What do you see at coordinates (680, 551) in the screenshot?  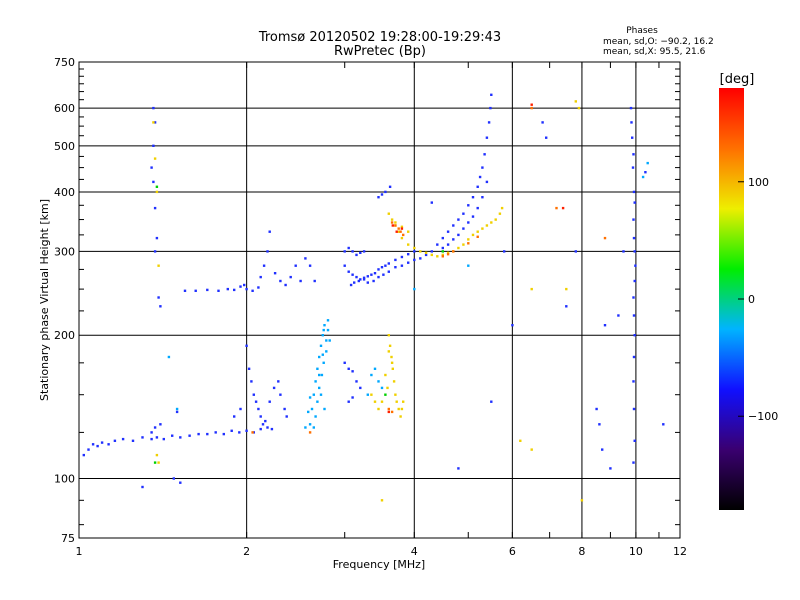 I see `x-tick-label: 12` at bounding box center [680, 551].